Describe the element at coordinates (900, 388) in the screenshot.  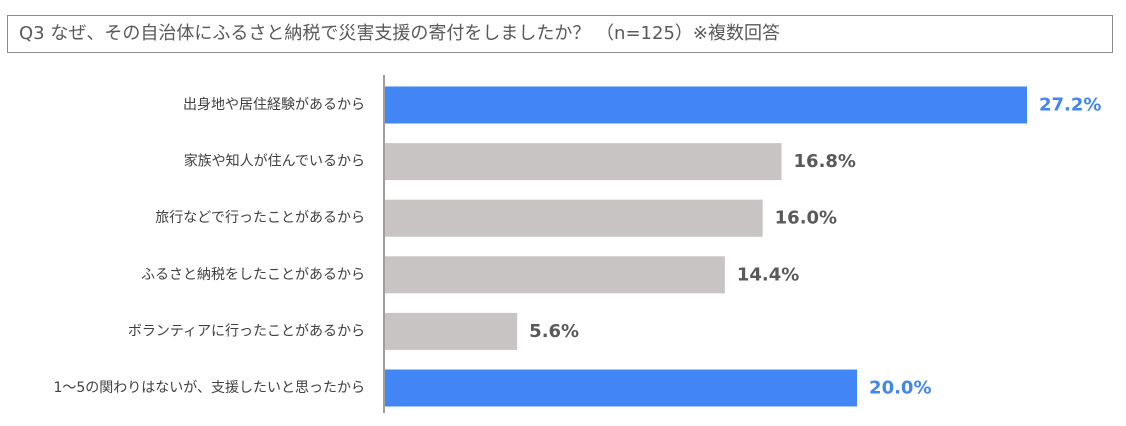
I see `value-label-6: 20.0%` at that location.